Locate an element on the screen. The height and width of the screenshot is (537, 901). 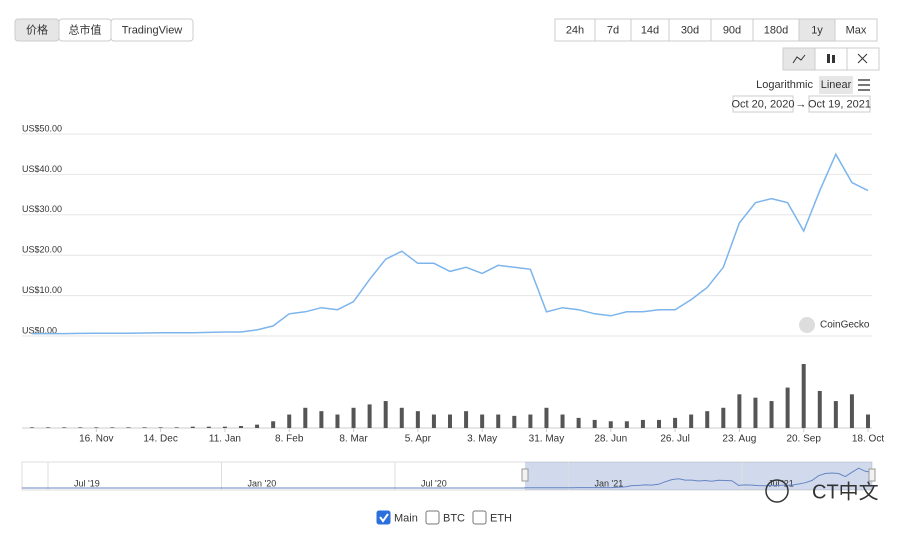
check is located at coordinates (384, 518).